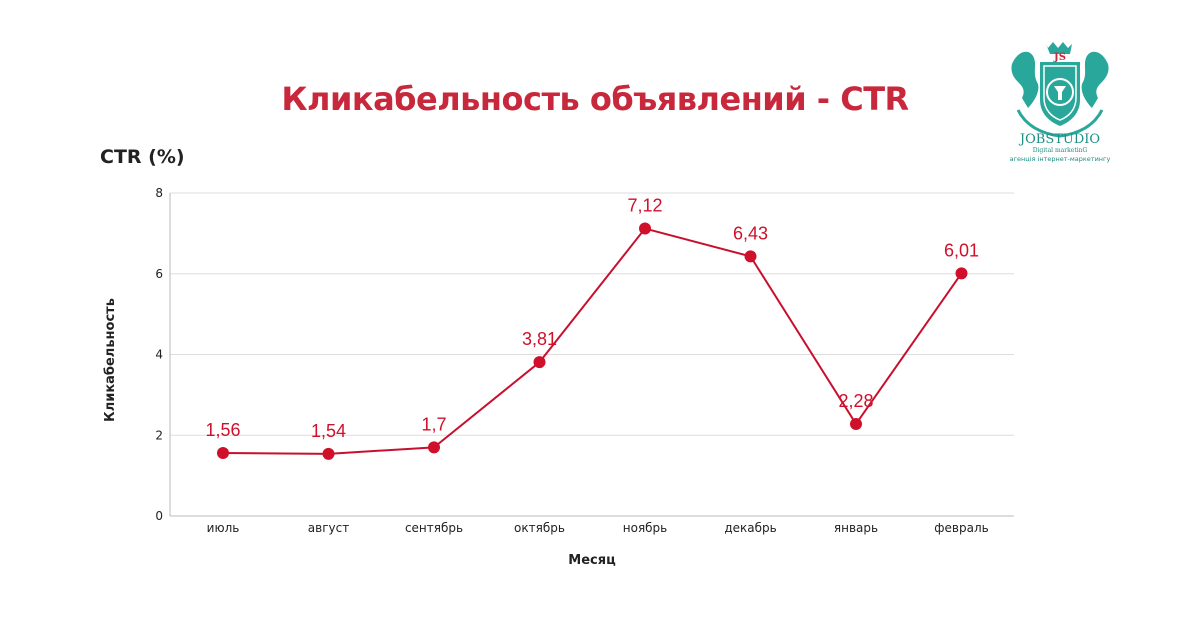 This screenshot has height=628, width=1200. I want to click on x-tick-label: декабрь, so click(750, 528).